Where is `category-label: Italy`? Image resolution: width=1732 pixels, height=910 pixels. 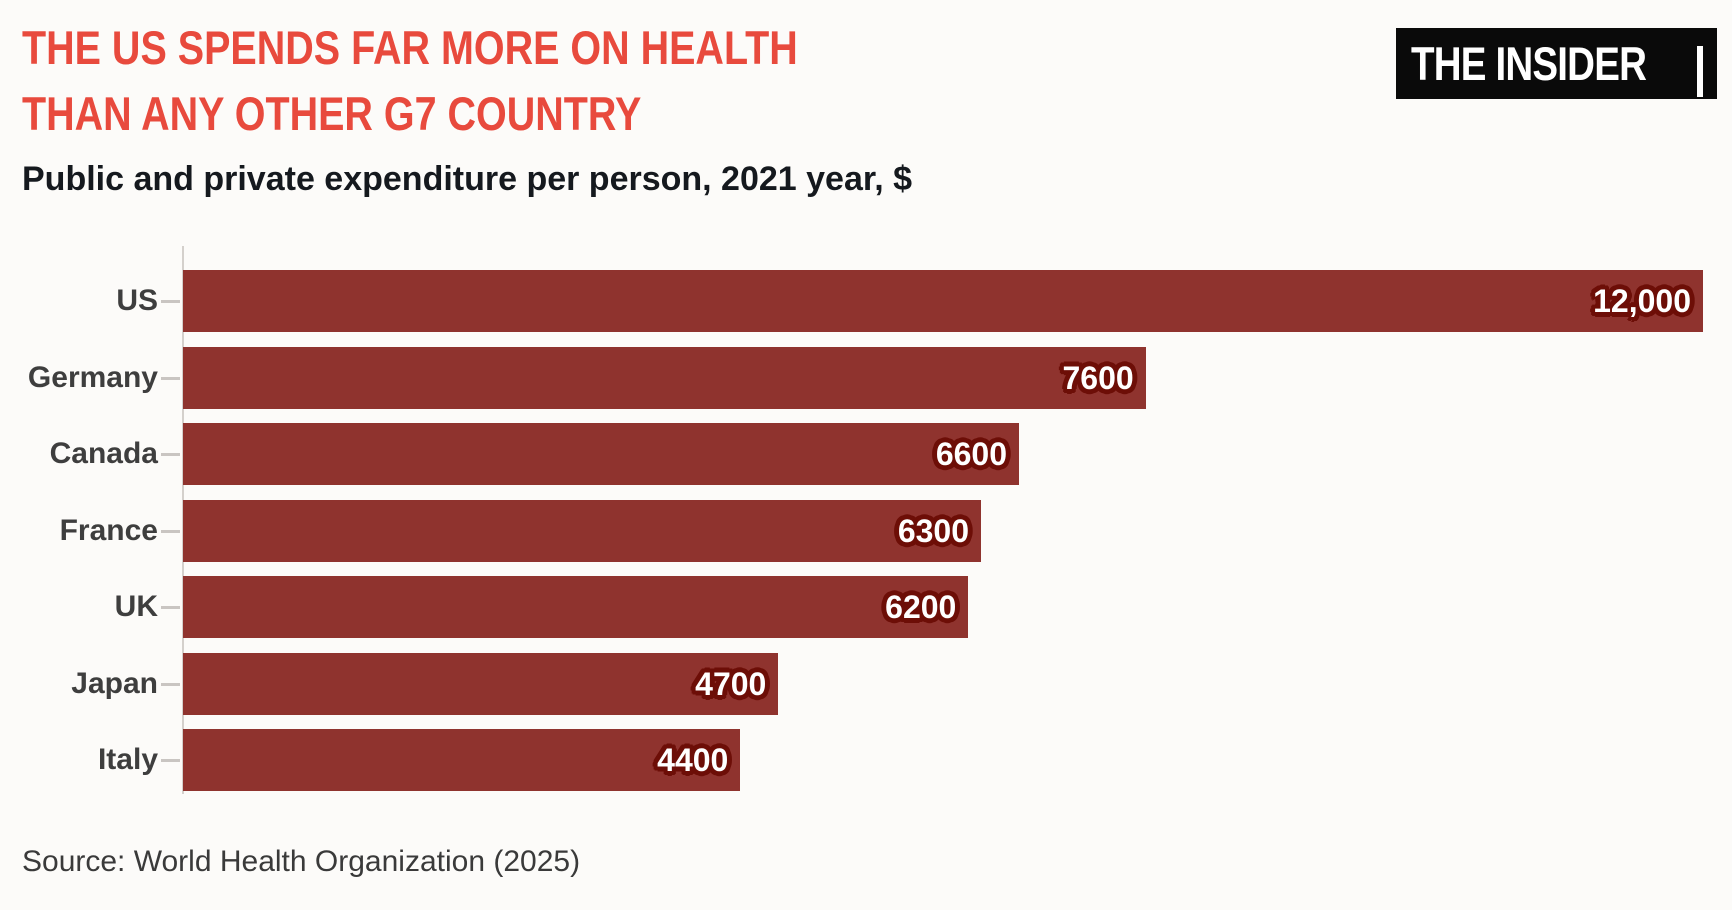 category-label: Italy is located at coordinates (127, 759).